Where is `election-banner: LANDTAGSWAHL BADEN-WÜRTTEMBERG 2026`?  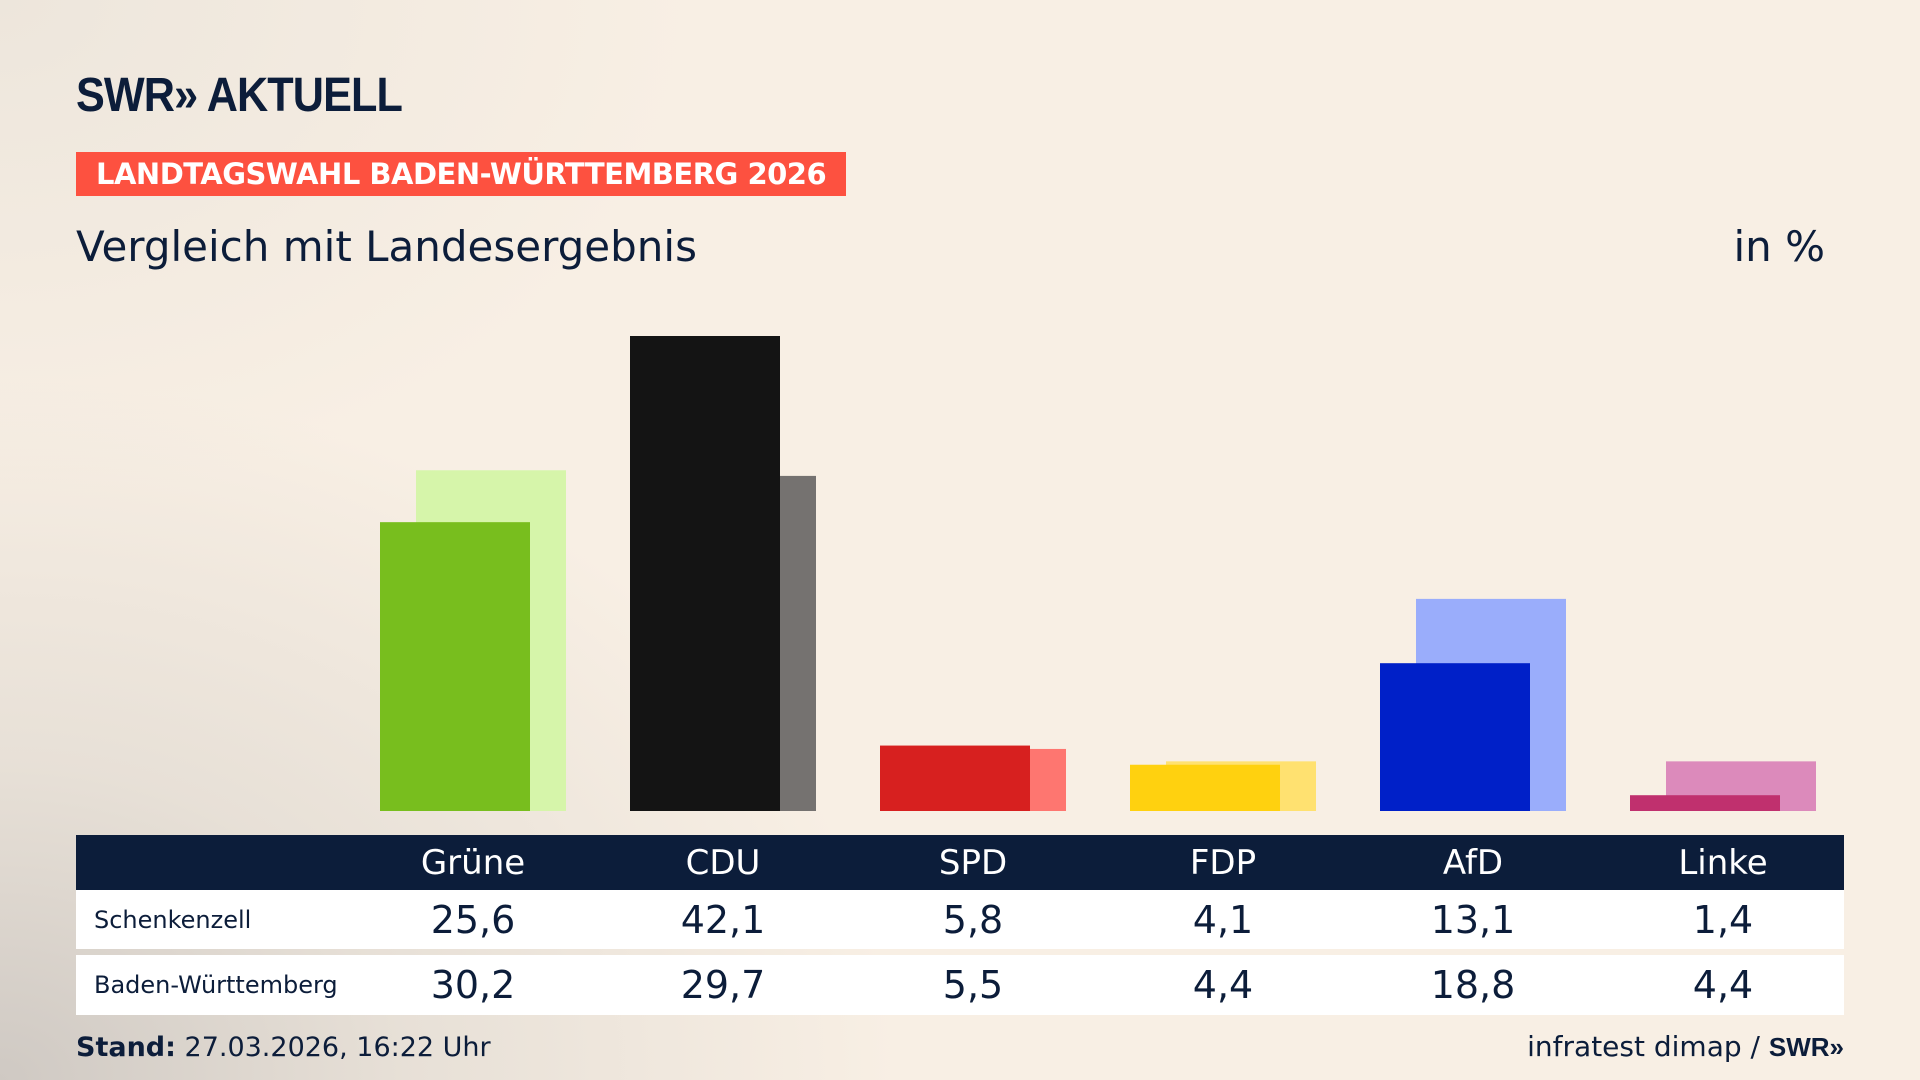 election-banner: LANDTAGSWAHL BADEN-WÜRTTEMBERG 2026 is located at coordinates (461, 174).